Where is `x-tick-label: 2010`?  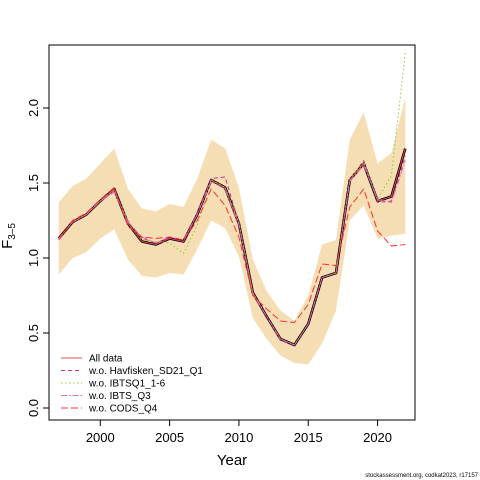 x-tick-label: 2010 is located at coordinates (238, 437).